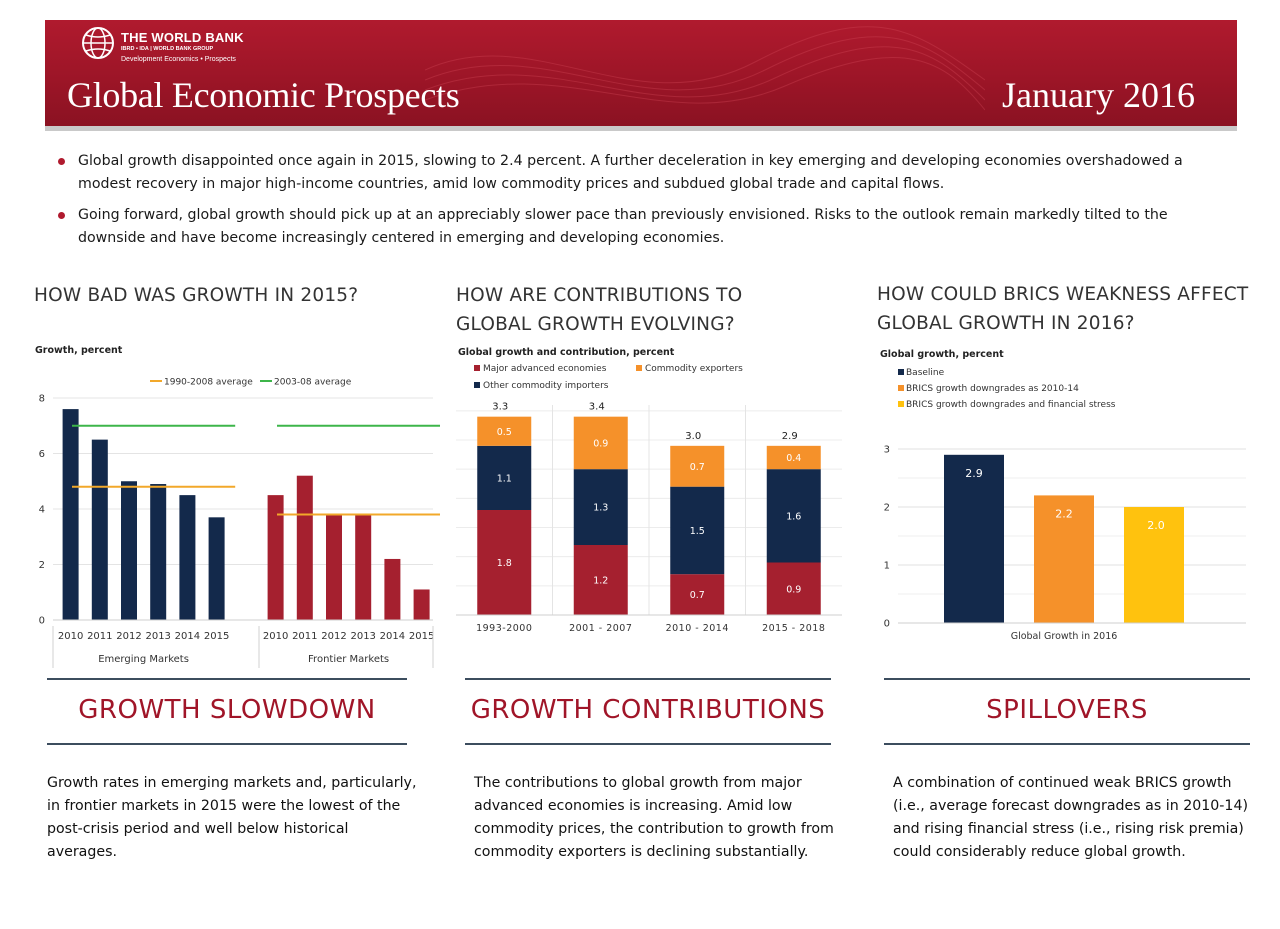 This screenshot has height=929, width=1280. I want to click on chart2-segment-label: 1.8, so click(504, 563).